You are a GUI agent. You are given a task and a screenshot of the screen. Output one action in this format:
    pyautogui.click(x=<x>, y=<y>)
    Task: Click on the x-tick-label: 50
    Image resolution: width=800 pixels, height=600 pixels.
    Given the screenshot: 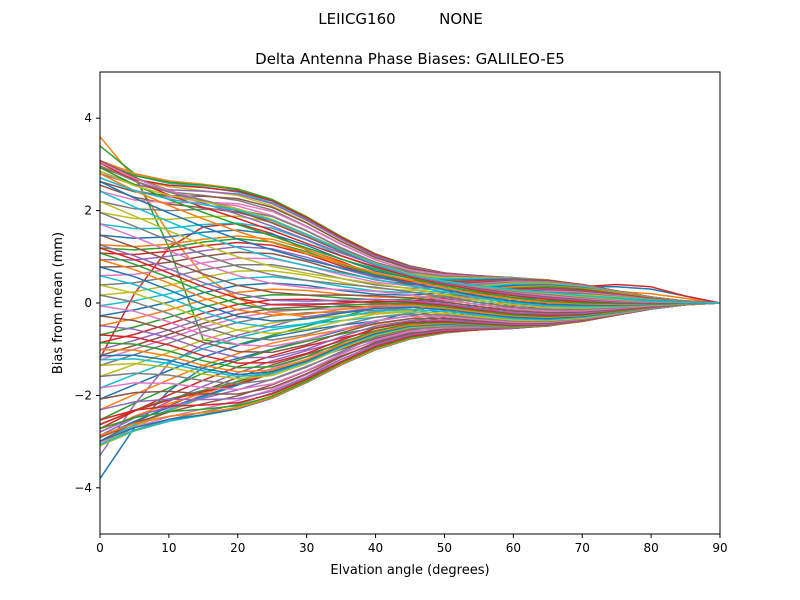 What is the action you would take?
    pyautogui.click(x=444, y=548)
    